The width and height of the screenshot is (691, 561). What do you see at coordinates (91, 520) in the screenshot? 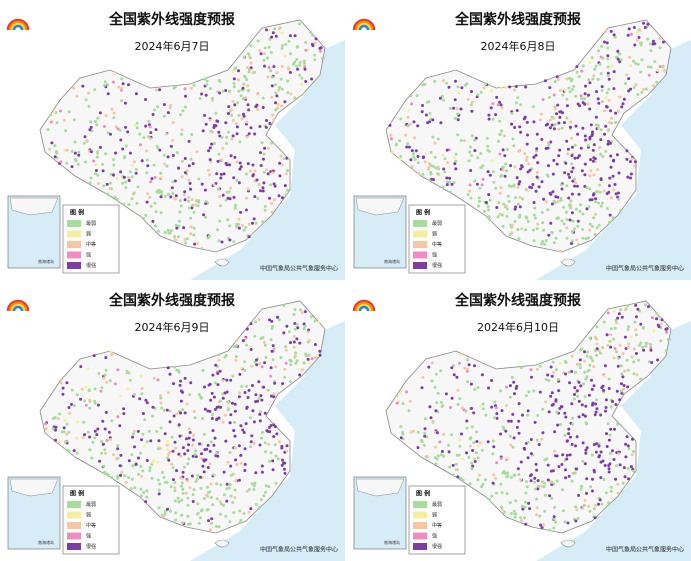
I see `legend-box` at bounding box center [91, 520].